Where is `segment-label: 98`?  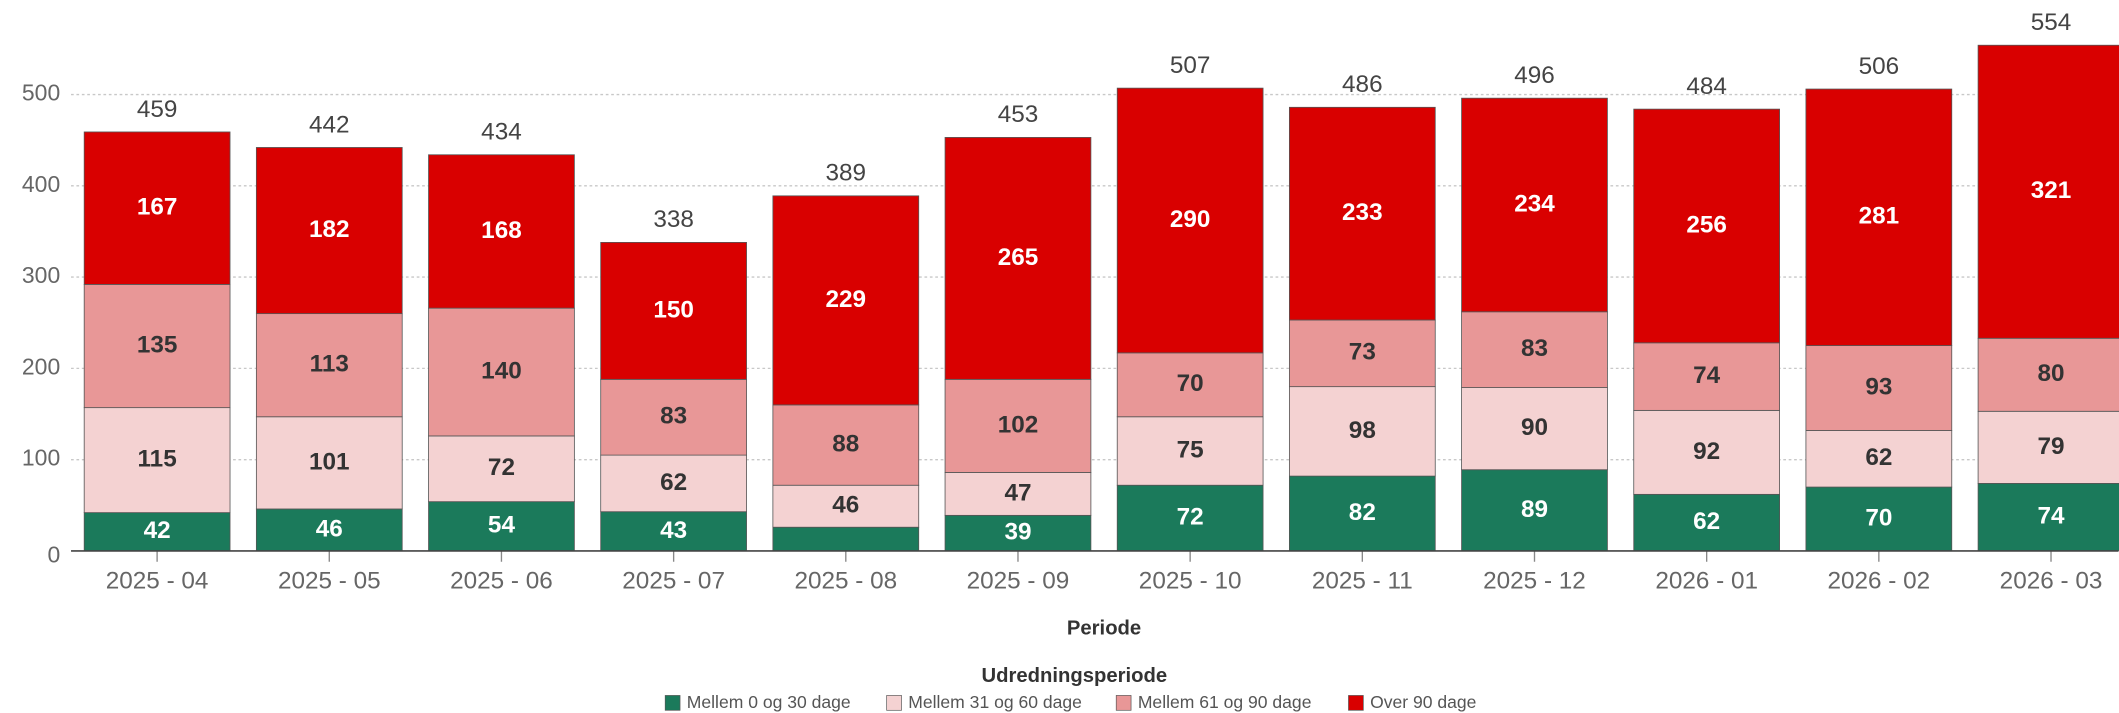
segment-label: 98 is located at coordinates (1362, 430).